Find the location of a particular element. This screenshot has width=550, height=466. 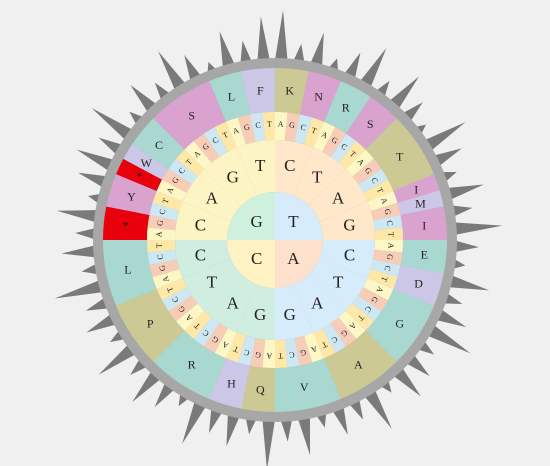

first-base-label: A is located at coordinates (293, 258).